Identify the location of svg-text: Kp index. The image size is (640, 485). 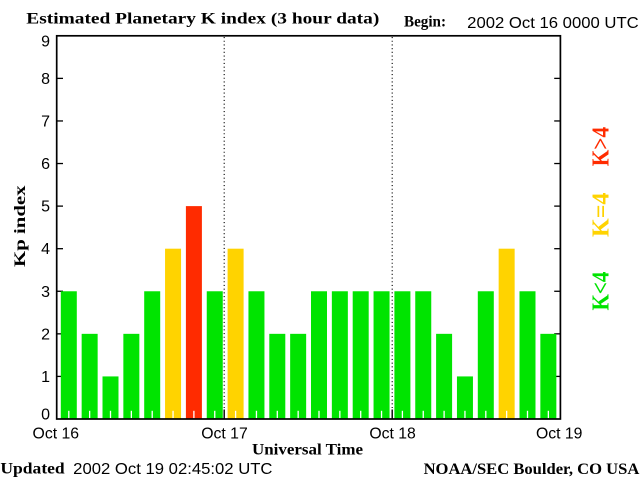
(19, 225).